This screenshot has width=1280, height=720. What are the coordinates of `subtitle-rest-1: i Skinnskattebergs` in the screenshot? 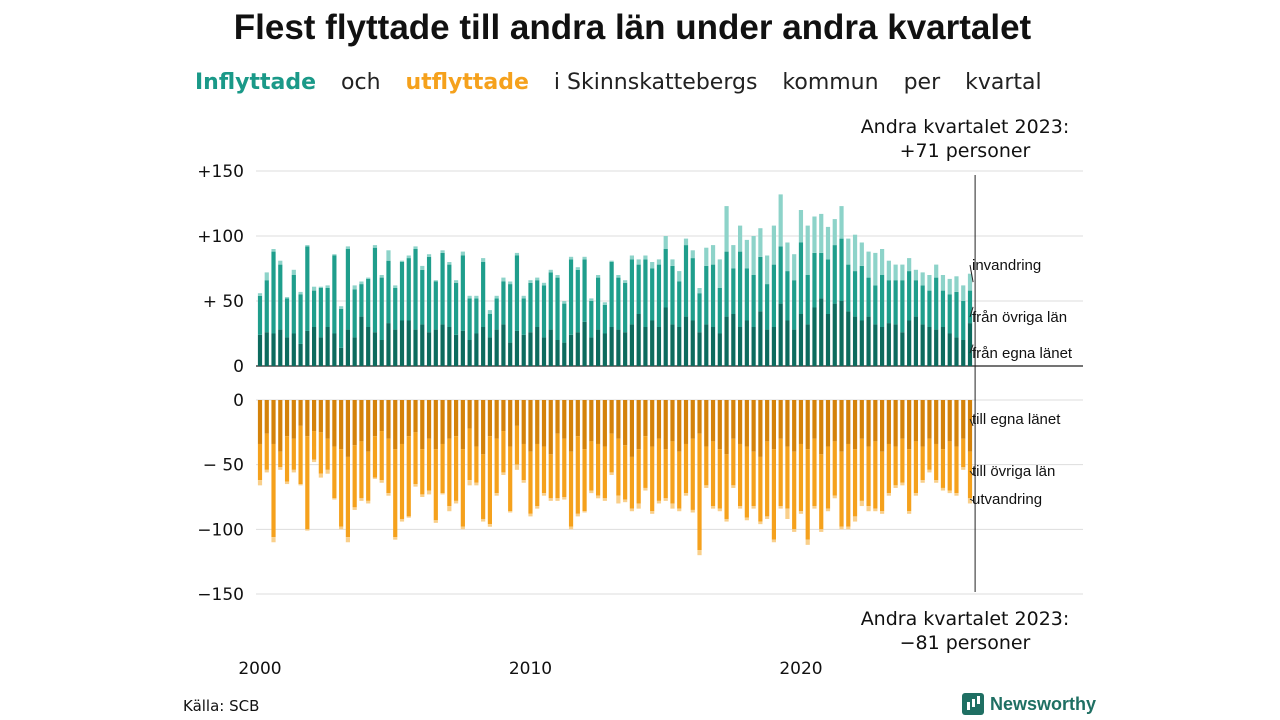 It's located at (655, 82).